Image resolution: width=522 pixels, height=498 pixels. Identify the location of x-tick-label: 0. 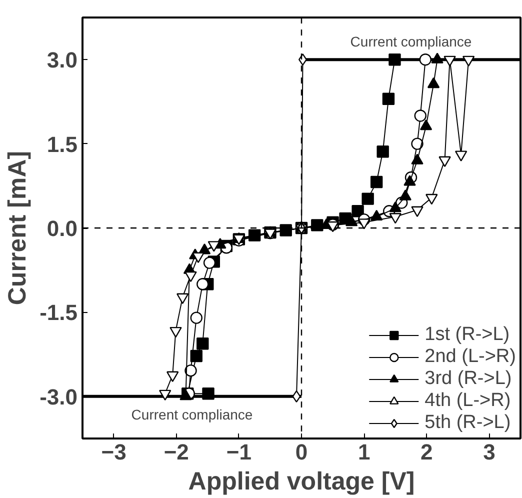
(301, 452).